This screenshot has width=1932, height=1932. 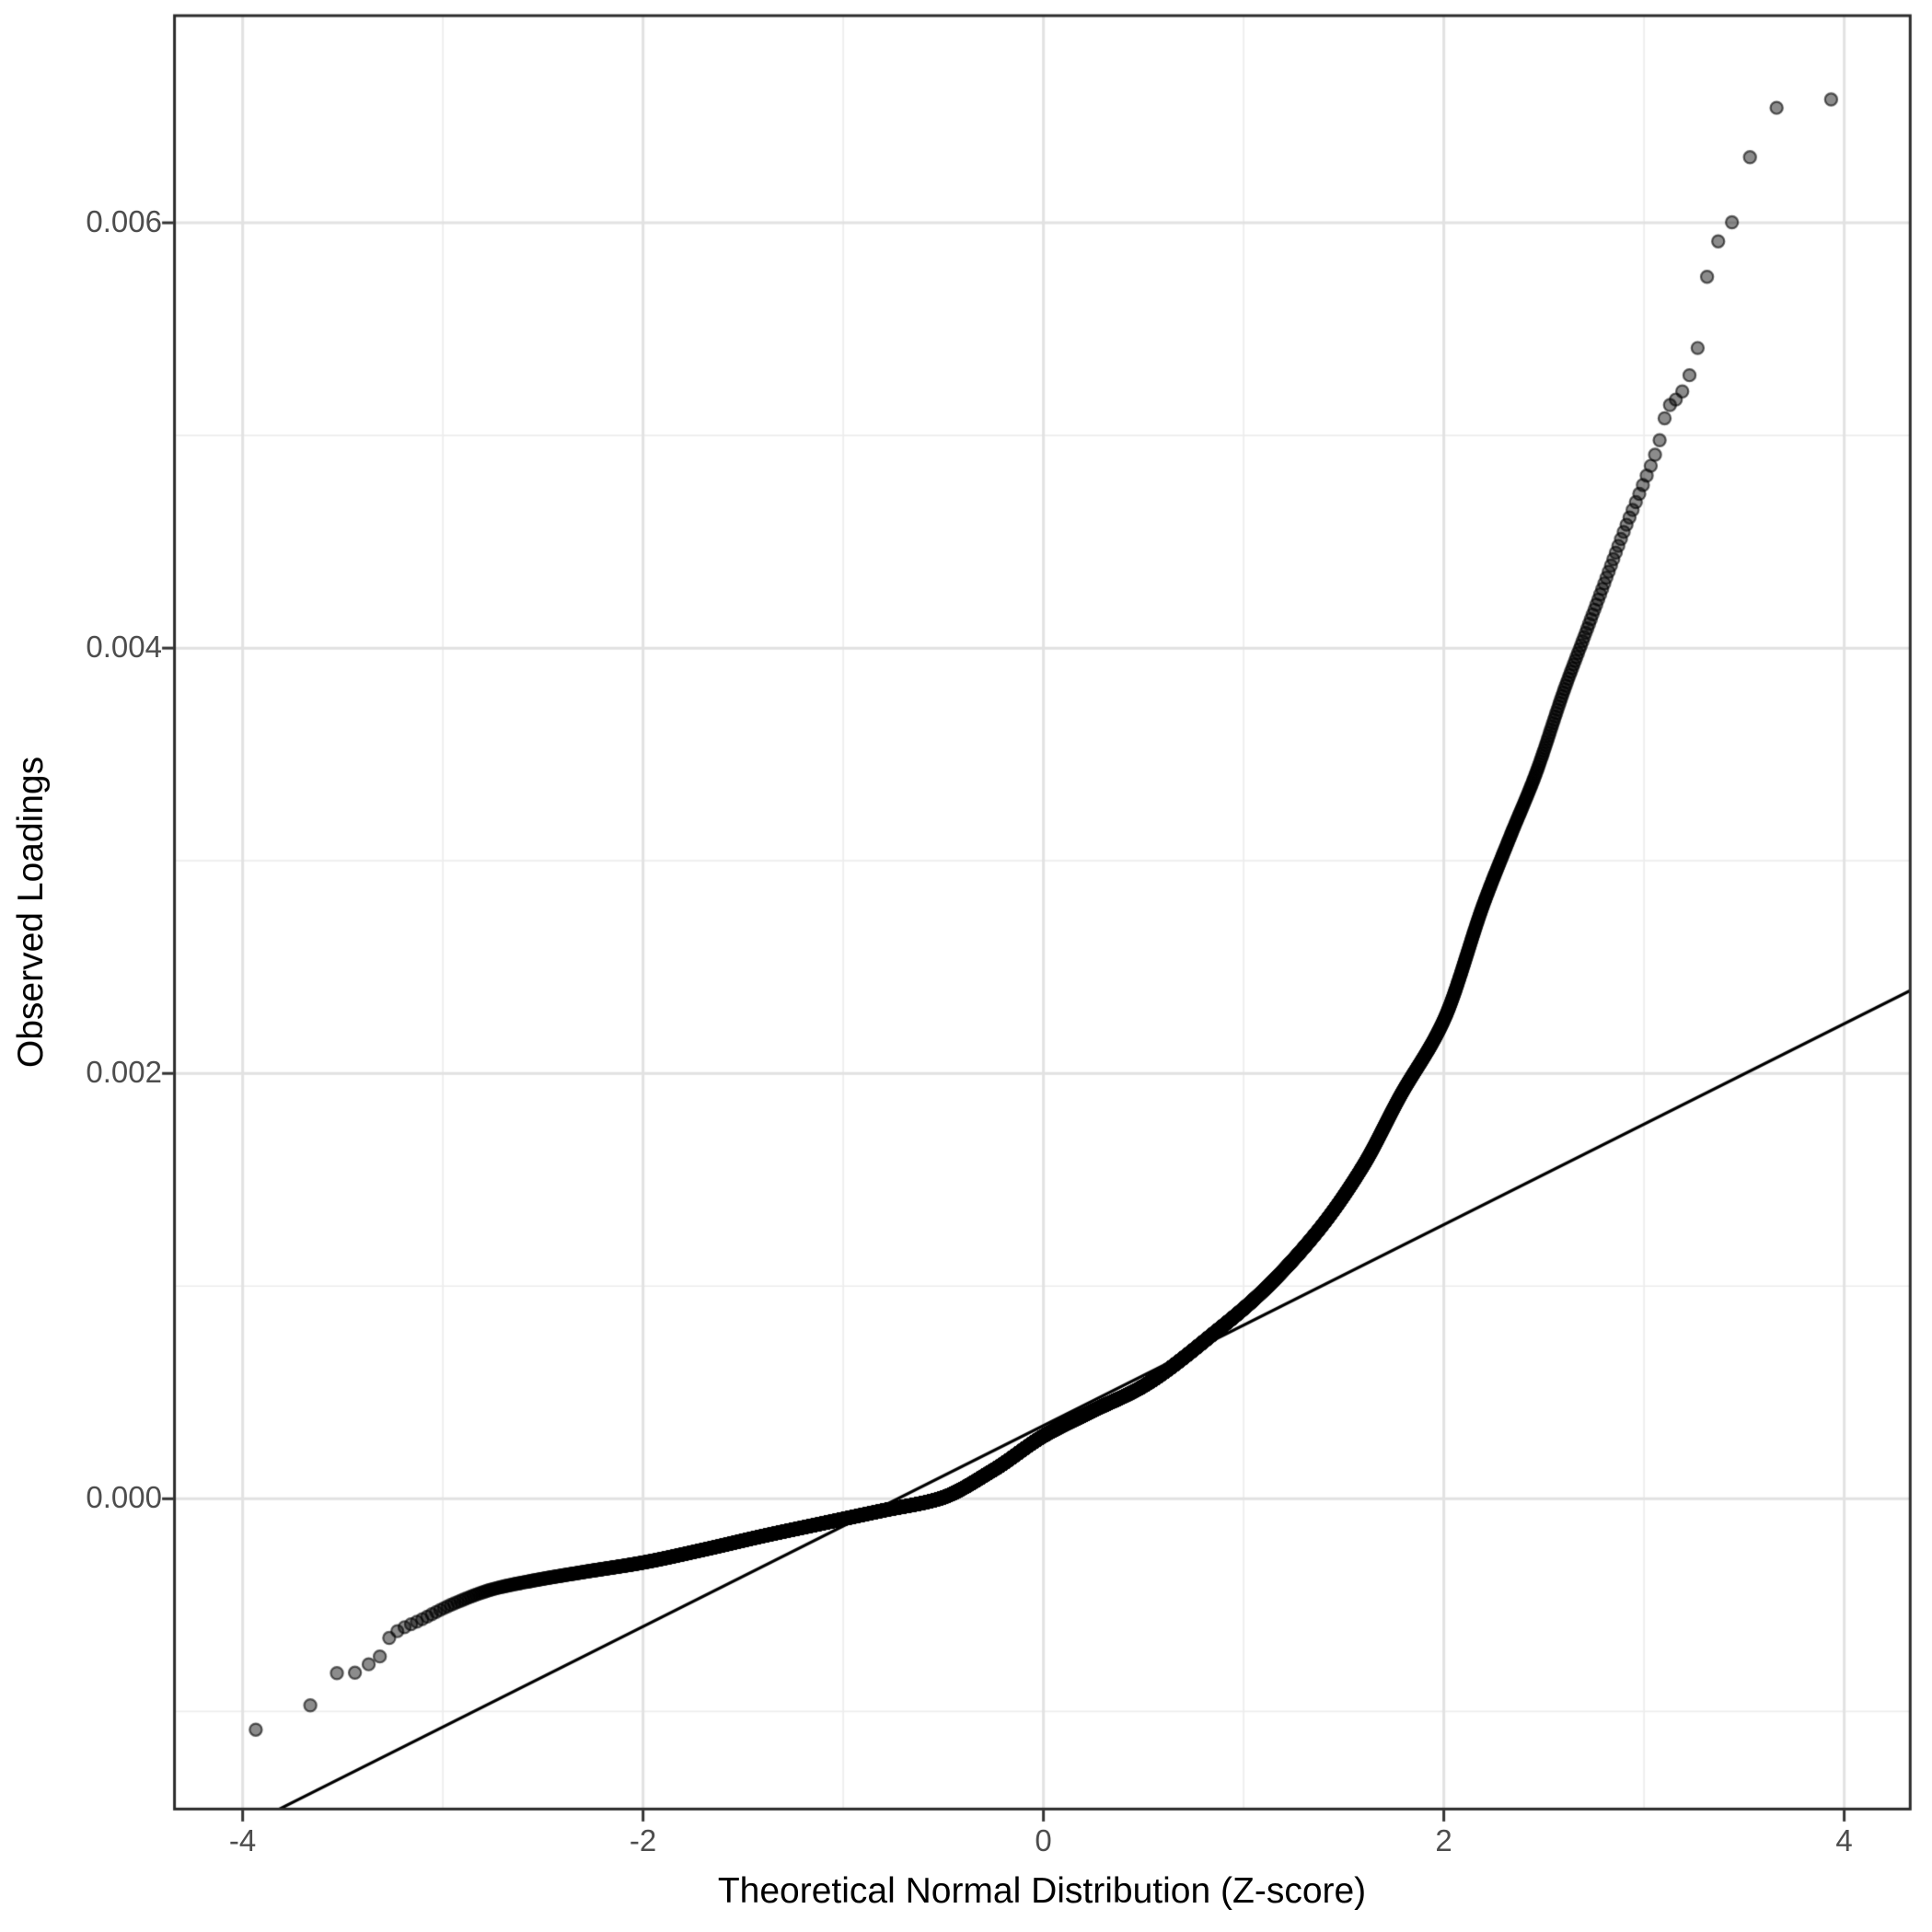 What do you see at coordinates (124, 1073) in the screenshot?
I see `y-tick-label-0.002: 0.002` at bounding box center [124, 1073].